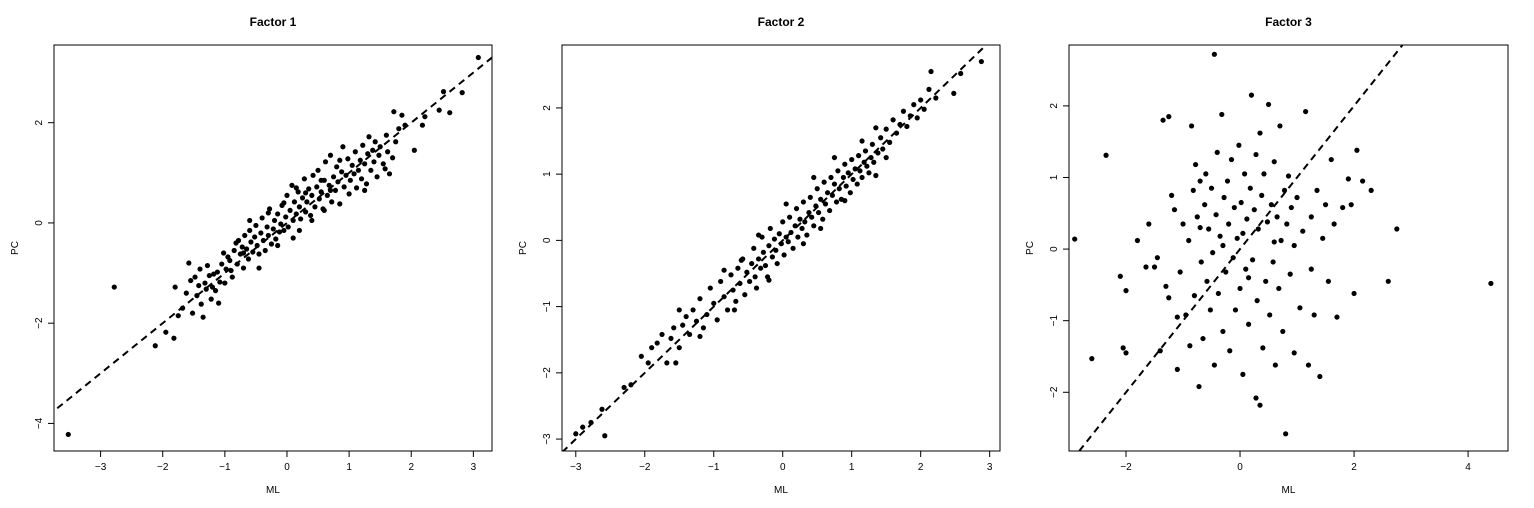 The width and height of the screenshot is (1534, 508). Describe the element at coordinates (547, 306) in the screenshot. I see `y-tick-label: −1` at that location.